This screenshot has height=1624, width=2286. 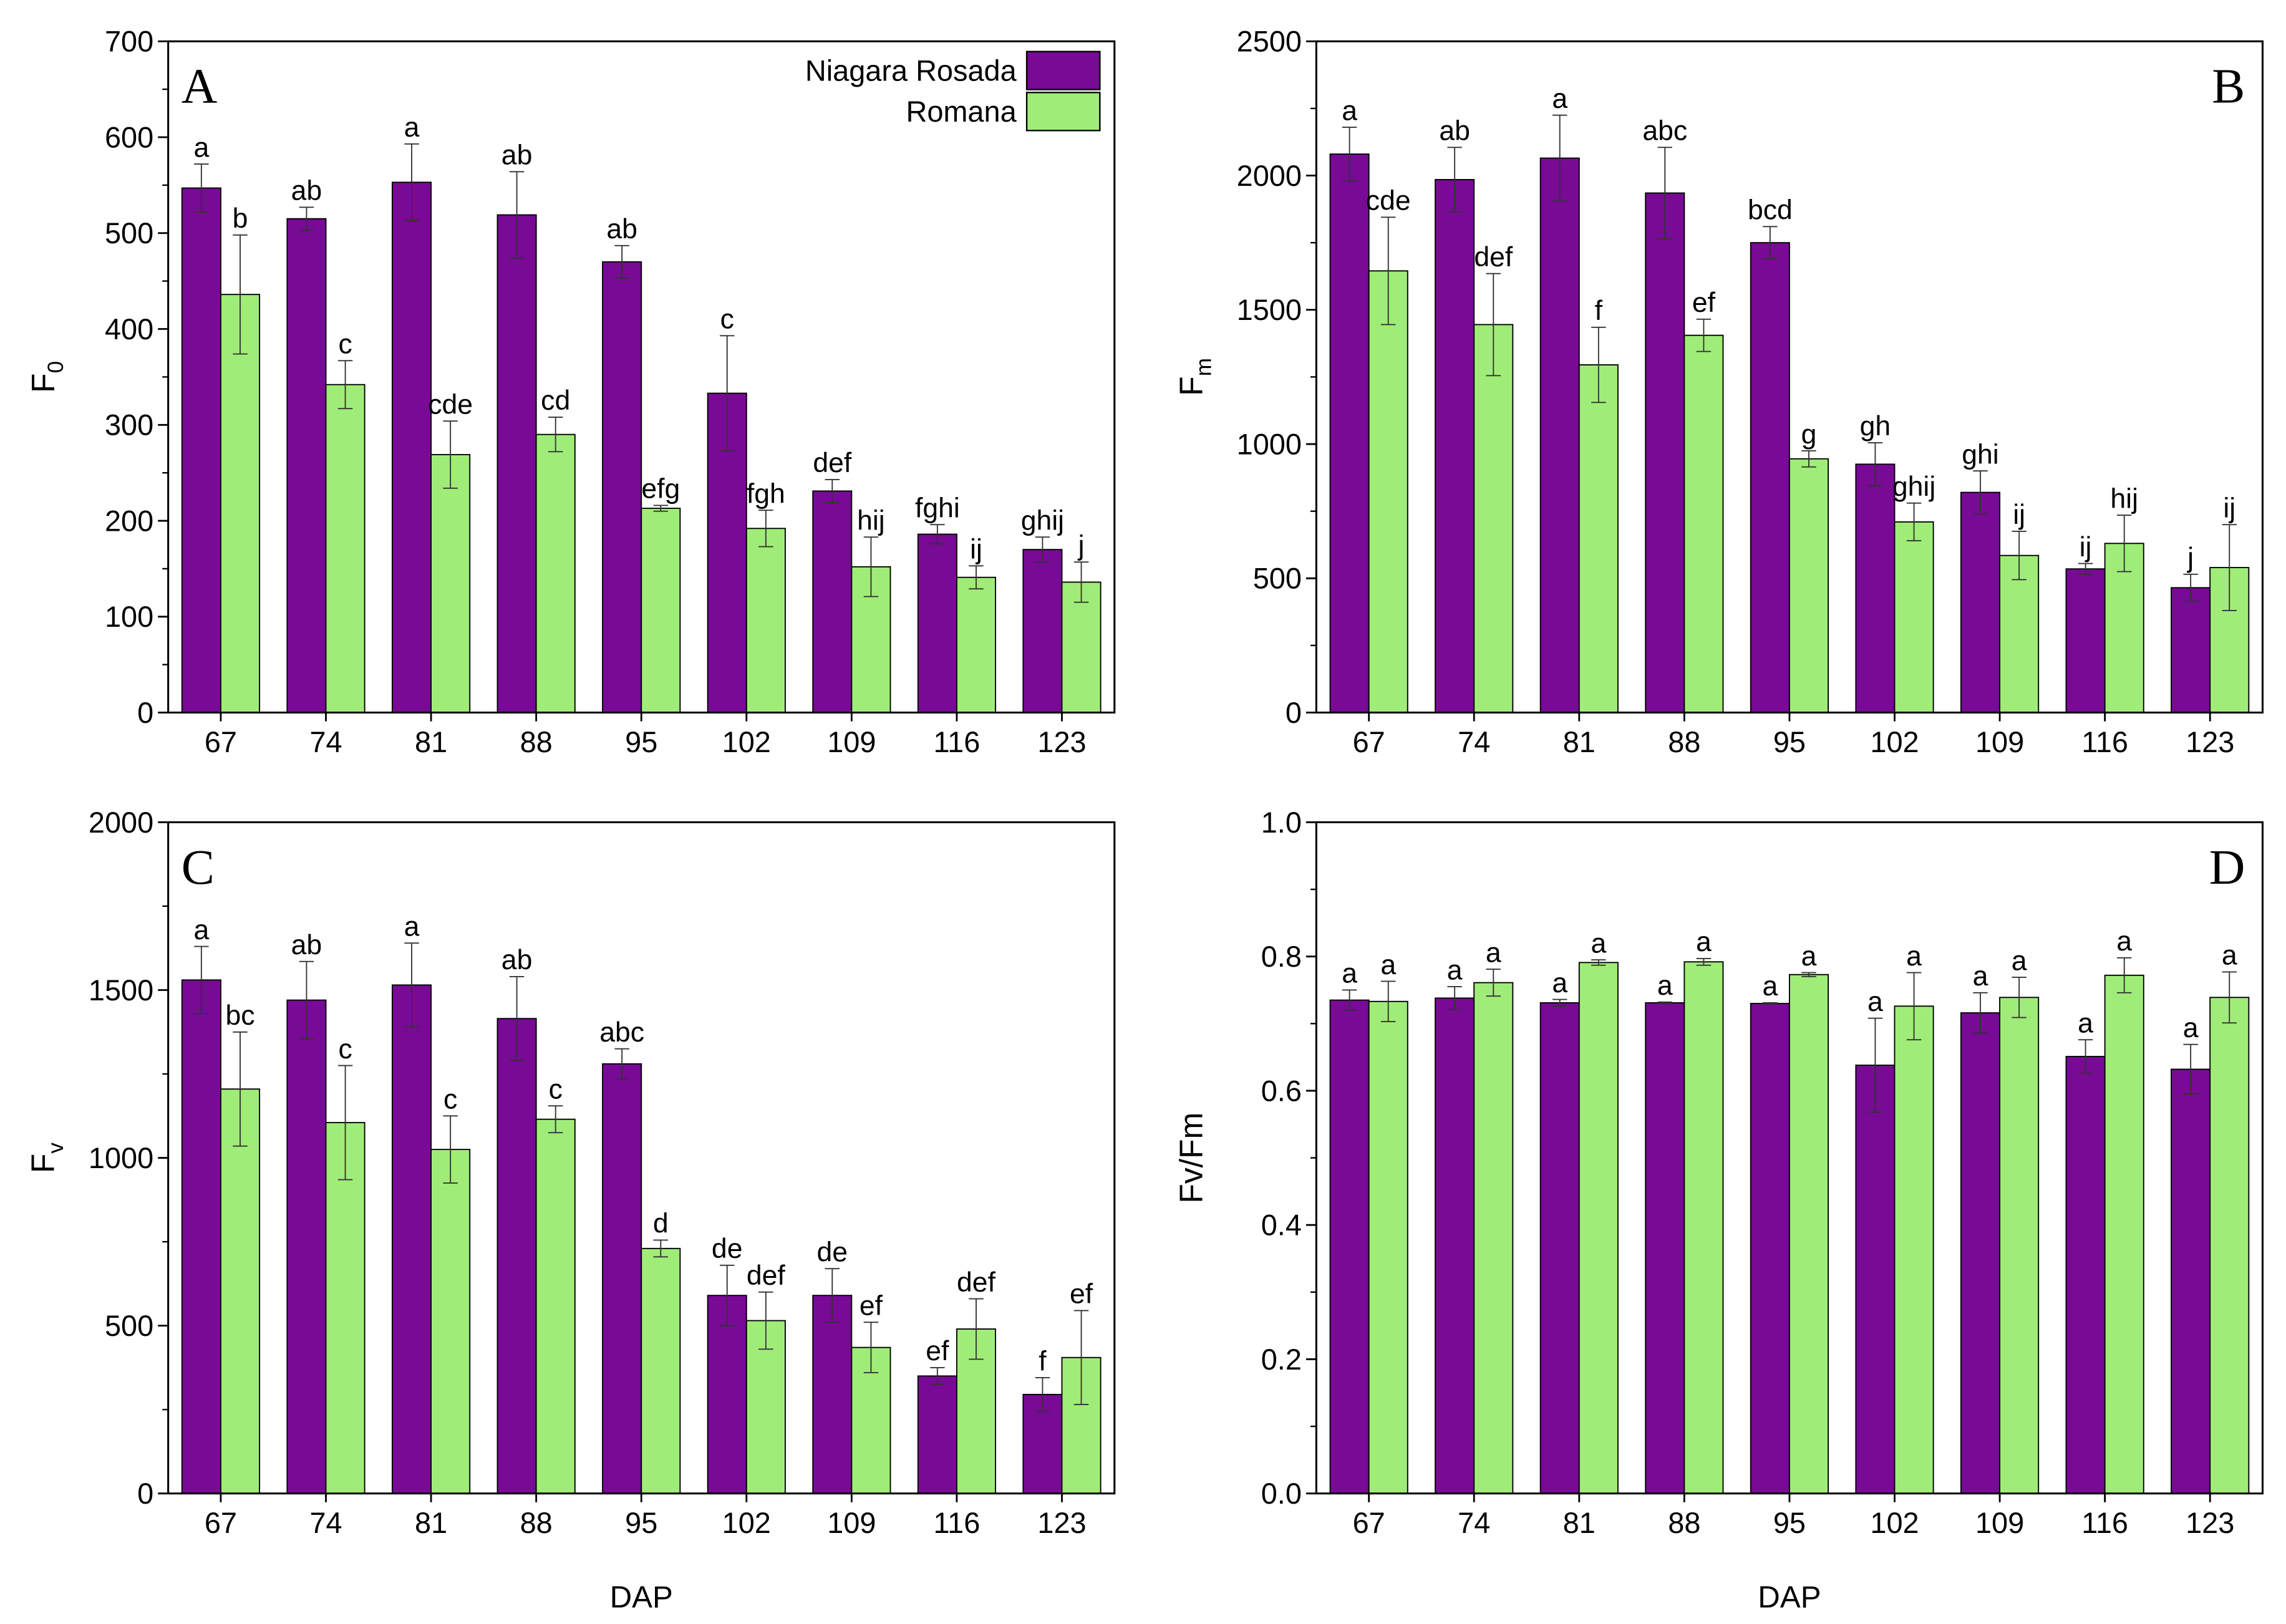 I want to click on y-tick-label: 100, so click(x=129, y=617).